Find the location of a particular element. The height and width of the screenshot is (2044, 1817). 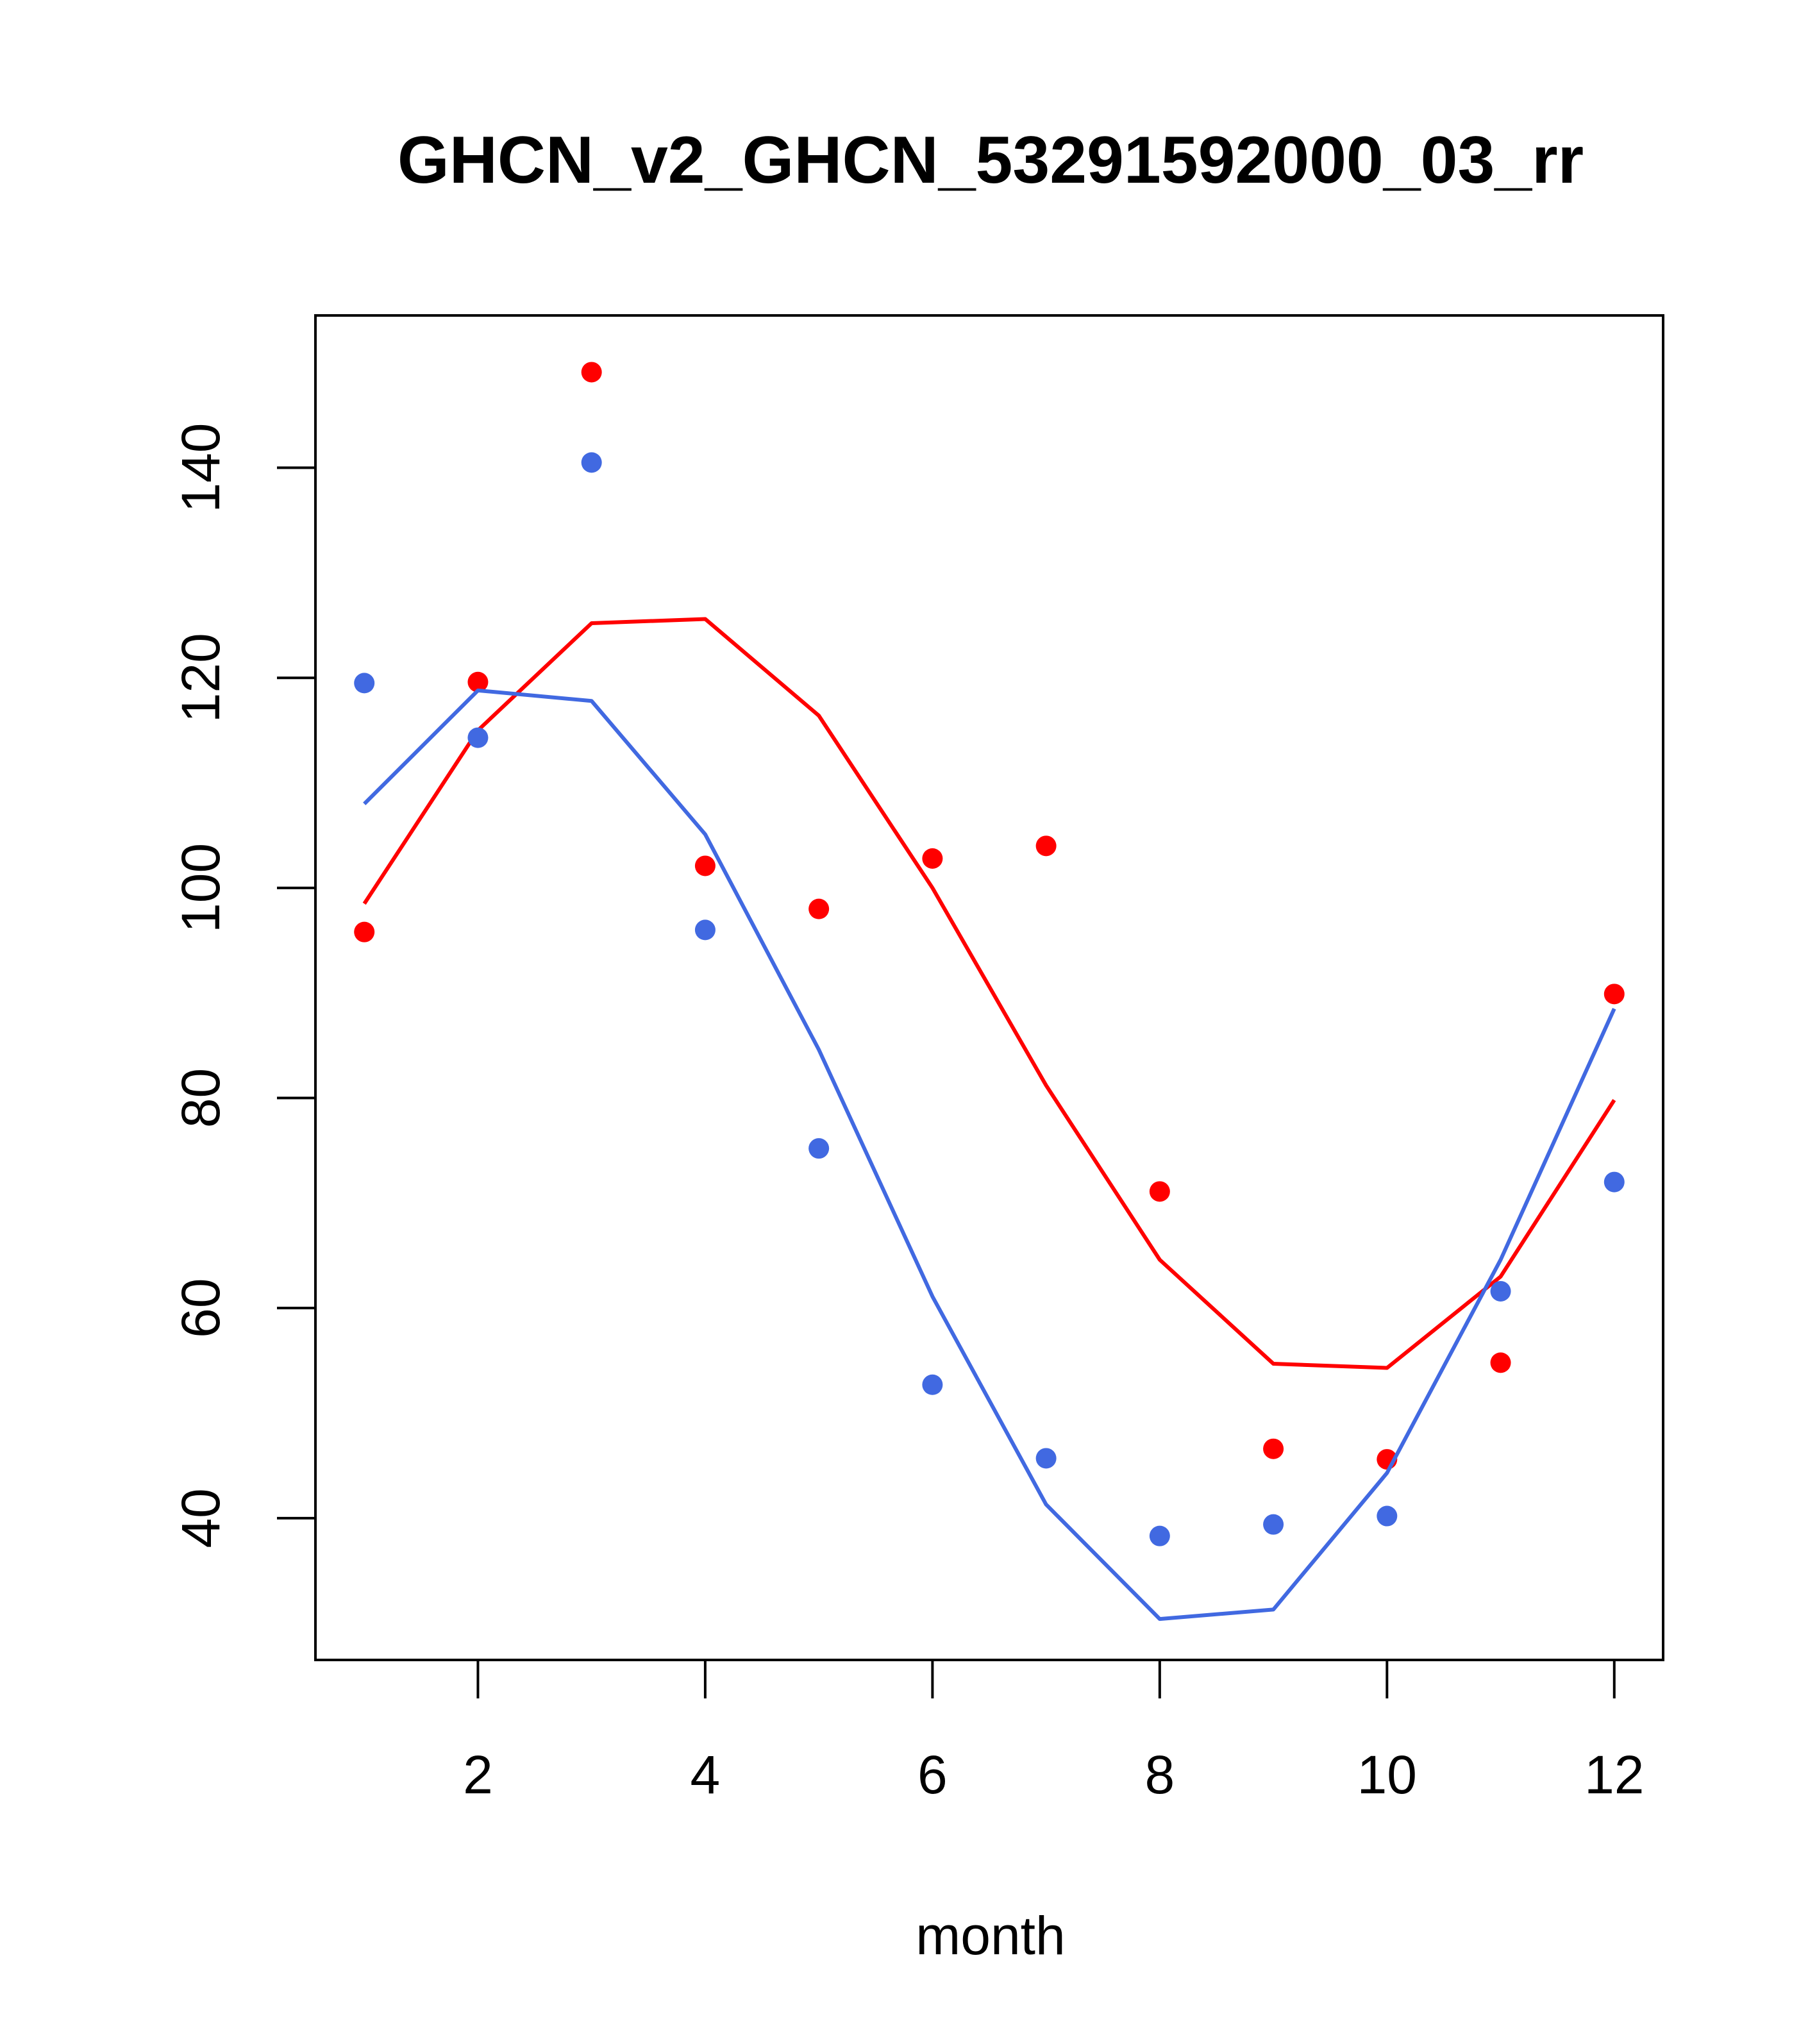

y-tick-label: 80 is located at coordinates (201, 1098).